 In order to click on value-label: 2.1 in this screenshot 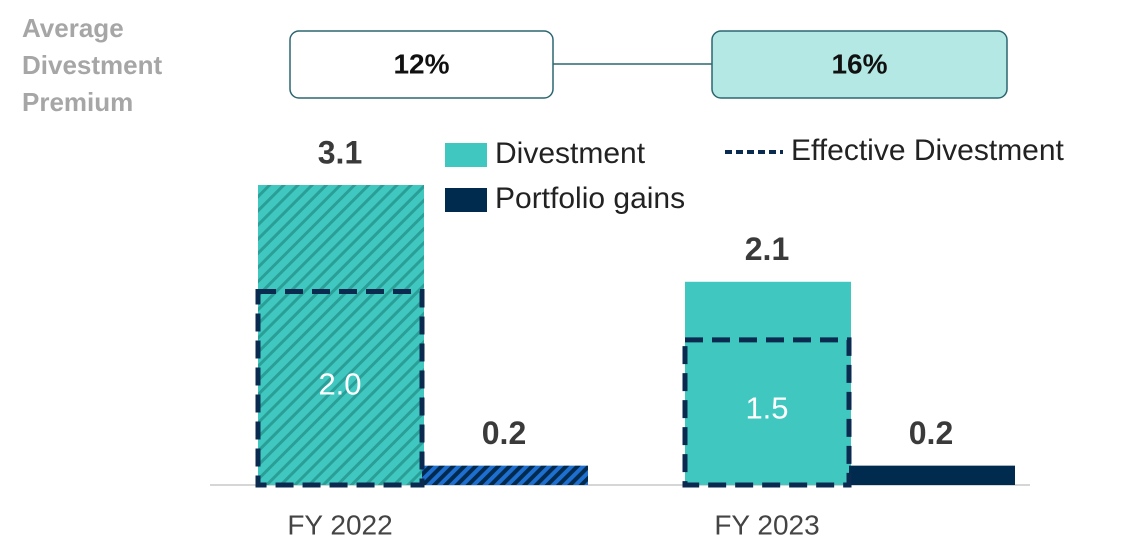, I will do `click(767, 249)`.